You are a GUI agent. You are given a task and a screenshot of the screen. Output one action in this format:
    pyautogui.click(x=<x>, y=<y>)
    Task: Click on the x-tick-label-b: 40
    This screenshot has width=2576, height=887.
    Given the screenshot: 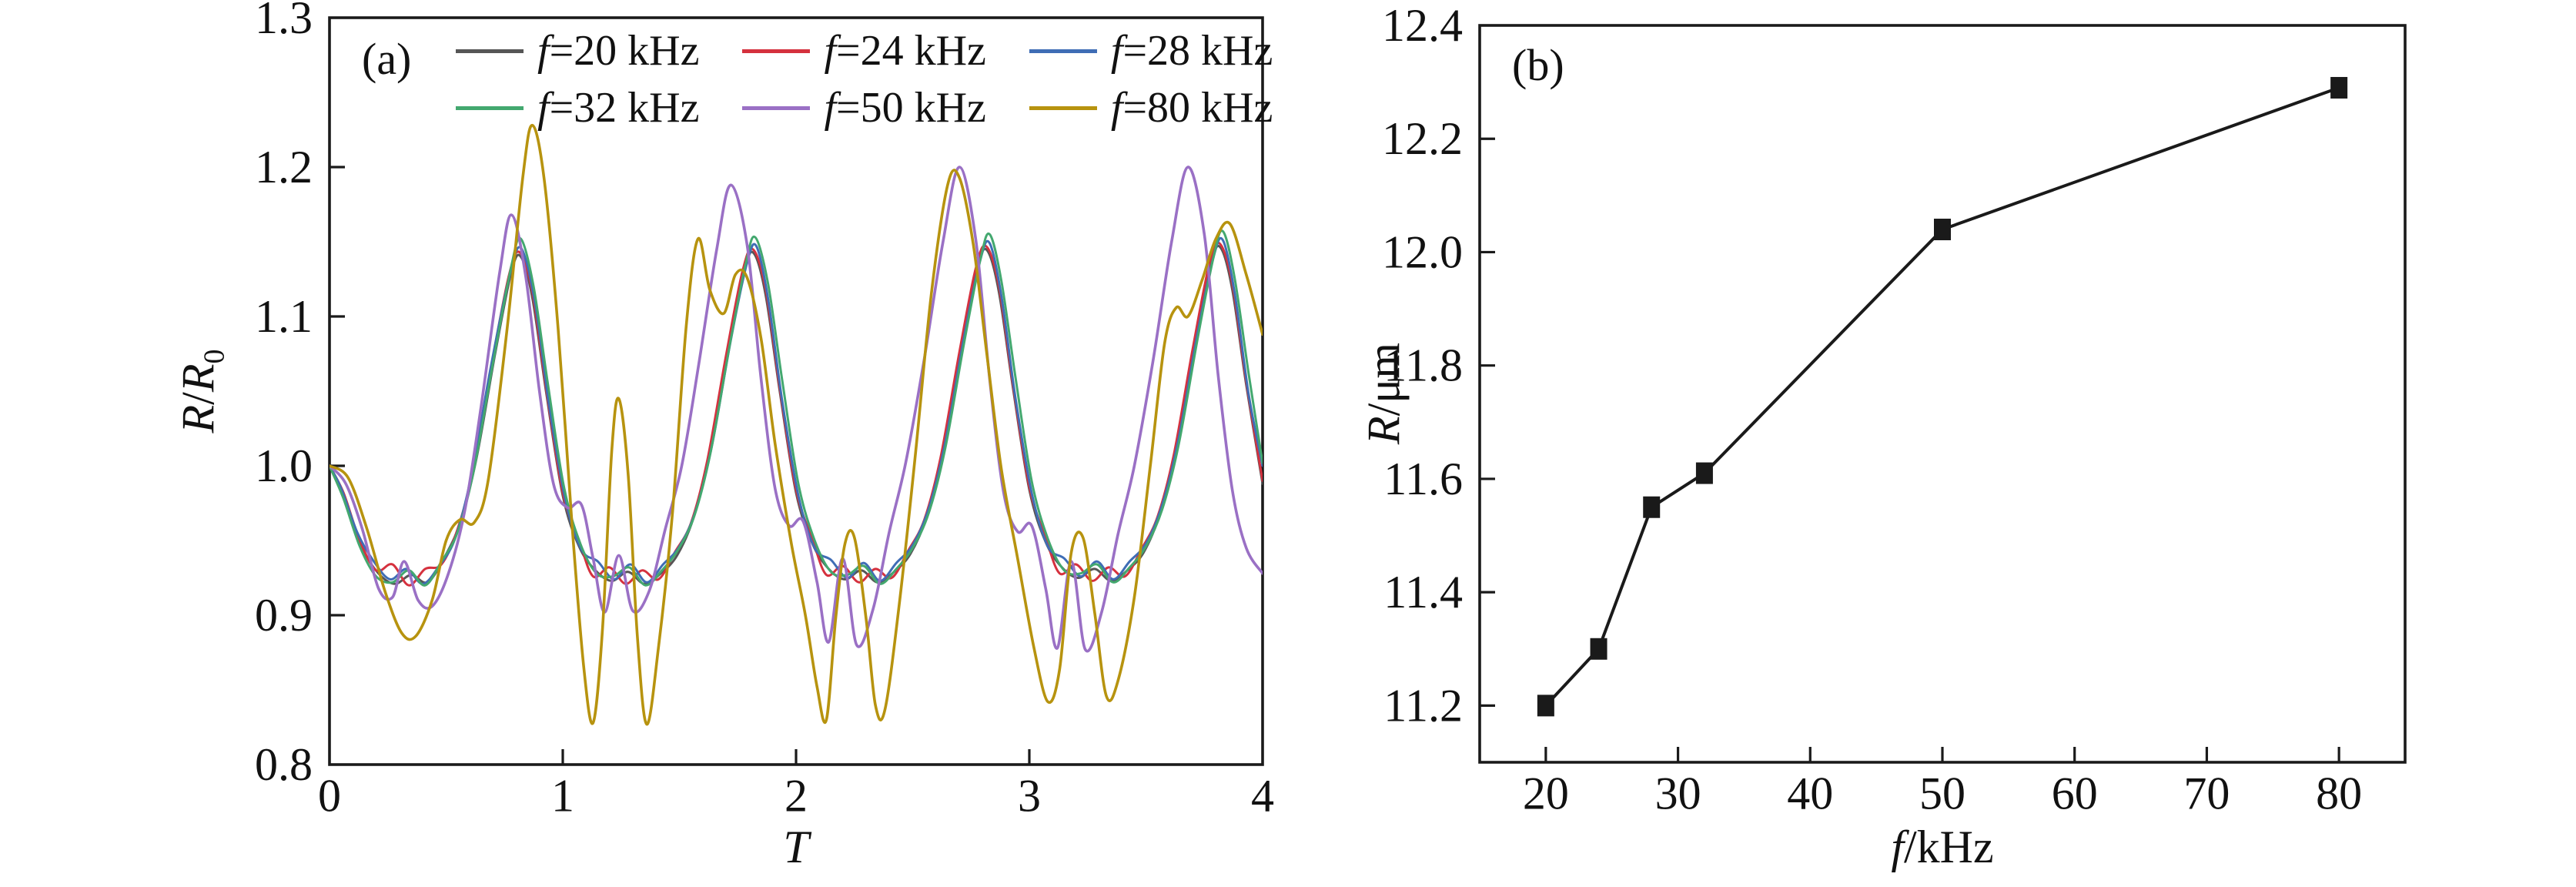 What is the action you would take?
    pyautogui.click(x=1810, y=793)
    